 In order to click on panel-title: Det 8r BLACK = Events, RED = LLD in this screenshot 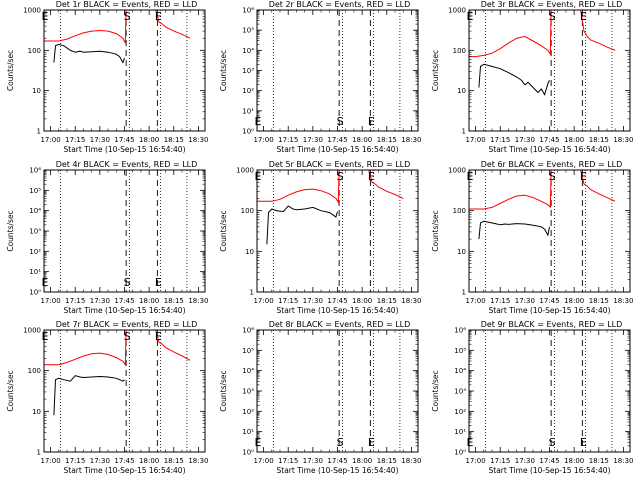, I will do `click(340, 324)`.